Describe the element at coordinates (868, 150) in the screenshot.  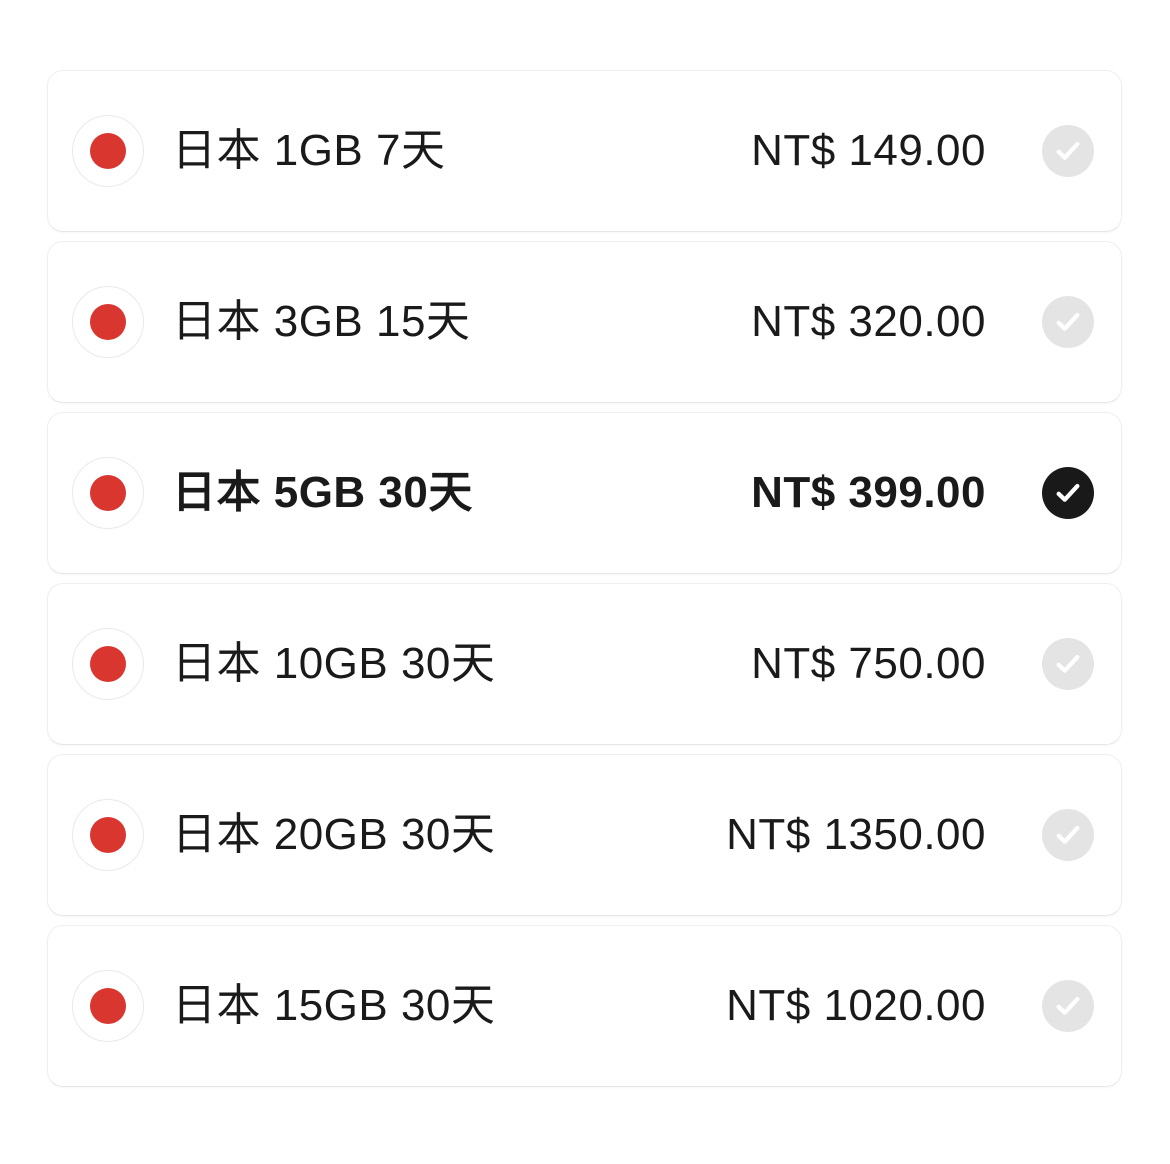
I see `plan-price: NT$ 149.00` at that location.